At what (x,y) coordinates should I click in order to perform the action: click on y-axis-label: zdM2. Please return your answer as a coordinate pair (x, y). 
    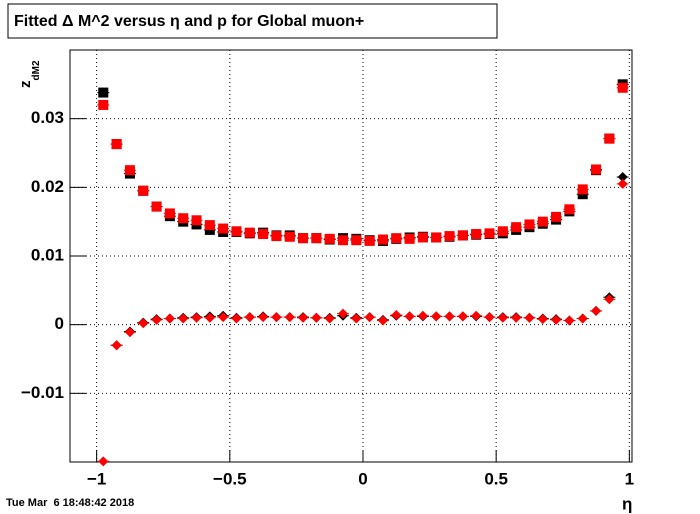
    Looking at the image, I should click on (29, 74).